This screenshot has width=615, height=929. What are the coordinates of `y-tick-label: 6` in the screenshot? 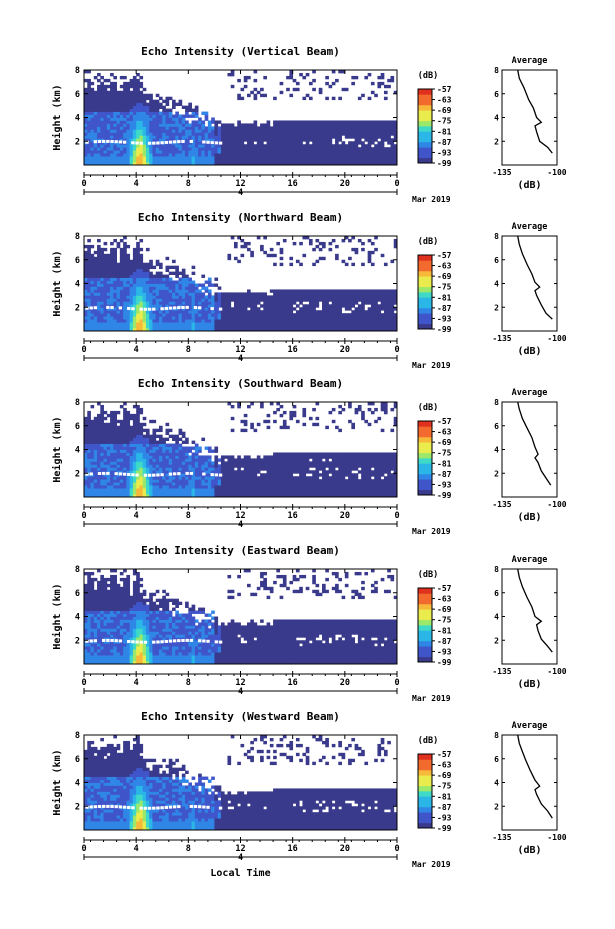 It's located at (77, 261).